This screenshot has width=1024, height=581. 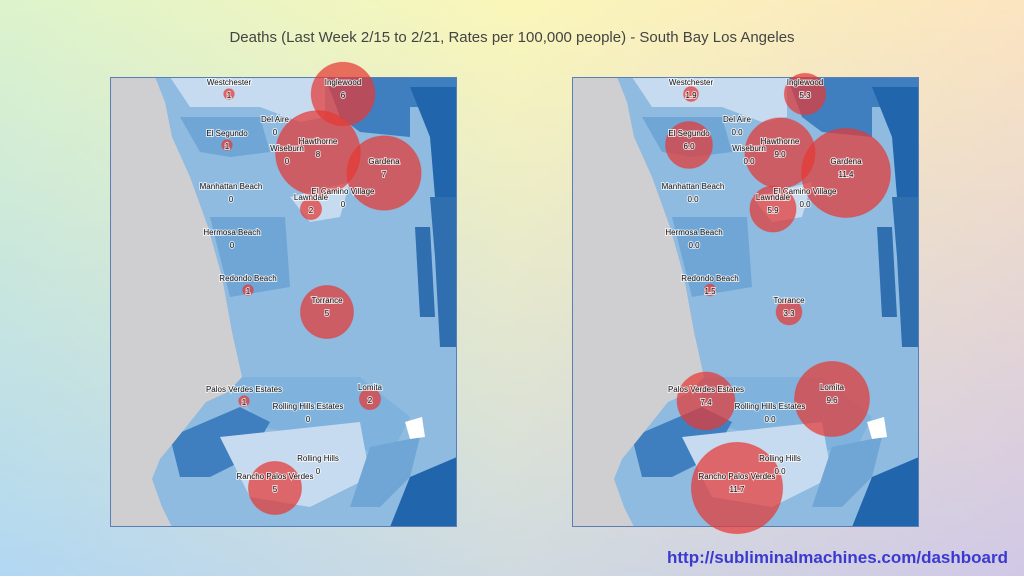 I want to click on value-label: 7.4, so click(x=706, y=402).